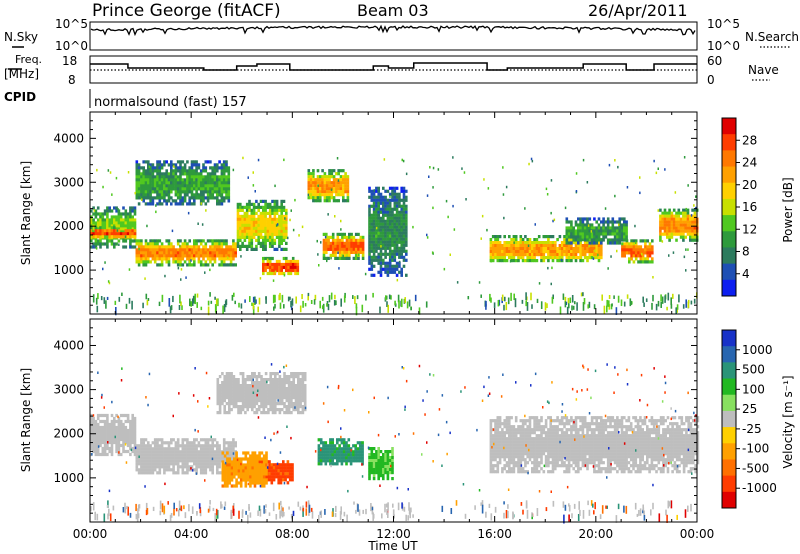 The width and height of the screenshot is (800, 554). I want to click on freq-label: Freq., so click(28, 59).